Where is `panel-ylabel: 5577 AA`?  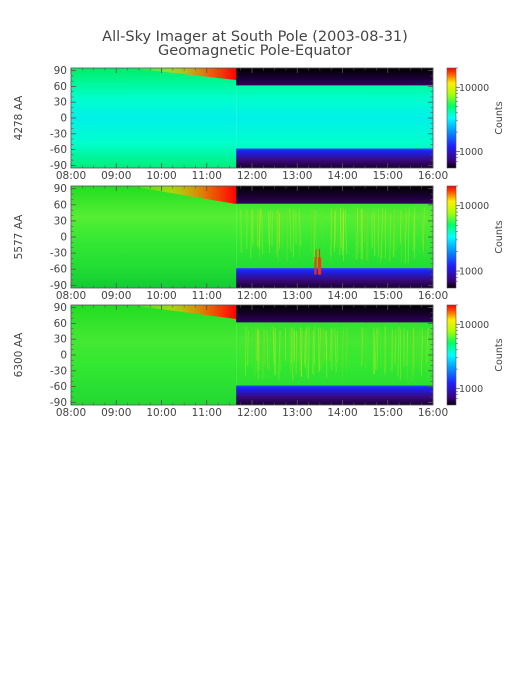
panel-ylabel: 5577 AA is located at coordinates (19, 237).